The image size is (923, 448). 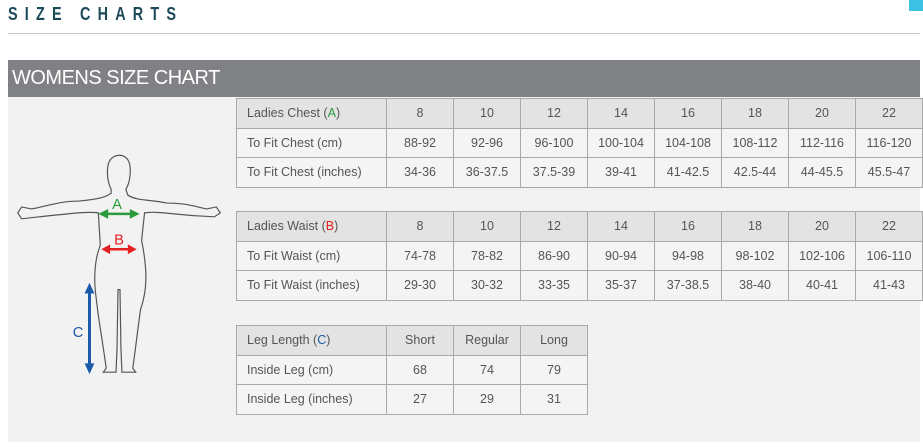 I want to click on chest-arrow-icon, so click(x=119, y=213).